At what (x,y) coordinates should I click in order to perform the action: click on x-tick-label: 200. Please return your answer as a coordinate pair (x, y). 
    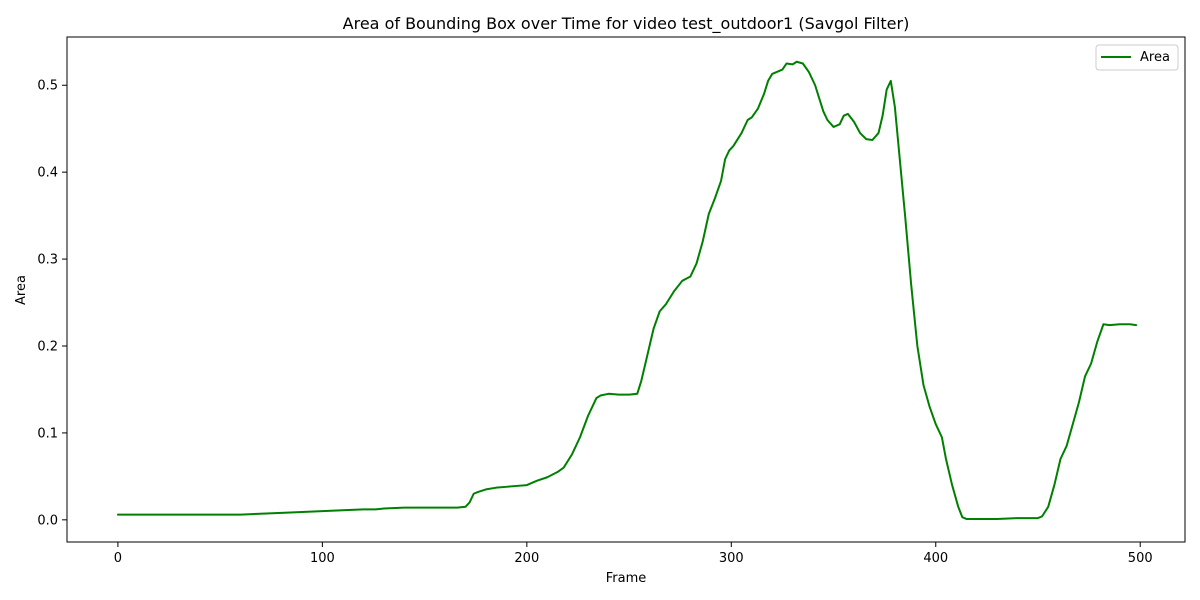
    Looking at the image, I should click on (526, 558).